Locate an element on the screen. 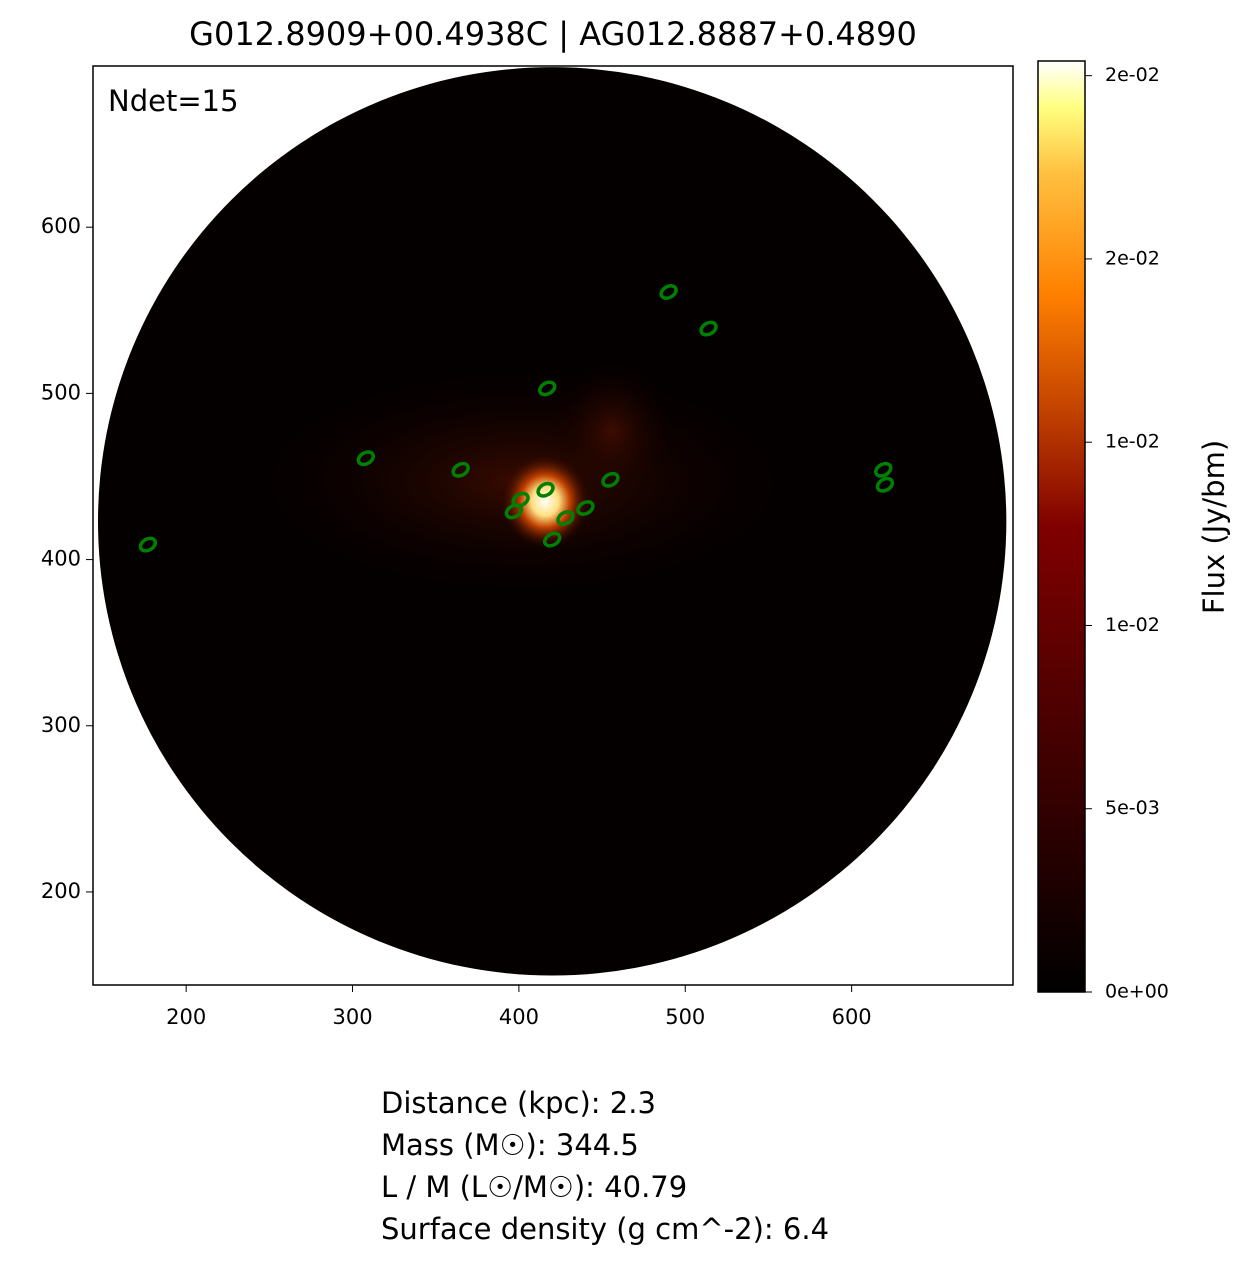 The height and width of the screenshot is (1267, 1257). colorbar-tick-label: 0e+00 is located at coordinates (1137, 992).